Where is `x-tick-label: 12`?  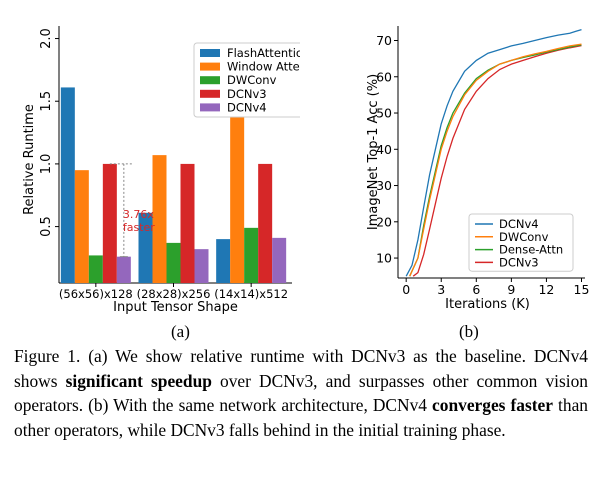
x-tick-label: 12 is located at coordinates (546, 289).